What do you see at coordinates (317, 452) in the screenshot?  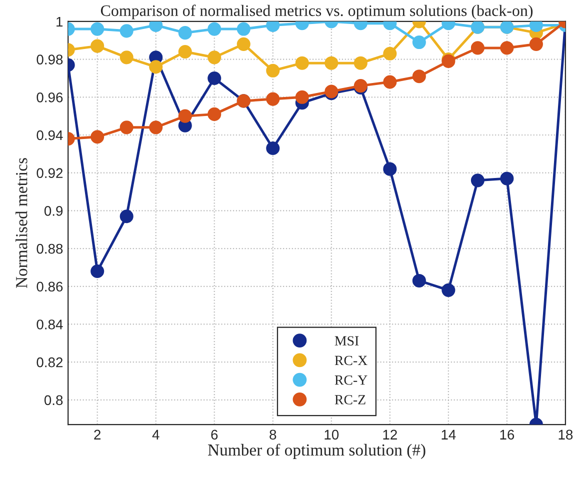 I see `x-axis-title: Number of optimum solution (#)` at bounding box center [317, 452].